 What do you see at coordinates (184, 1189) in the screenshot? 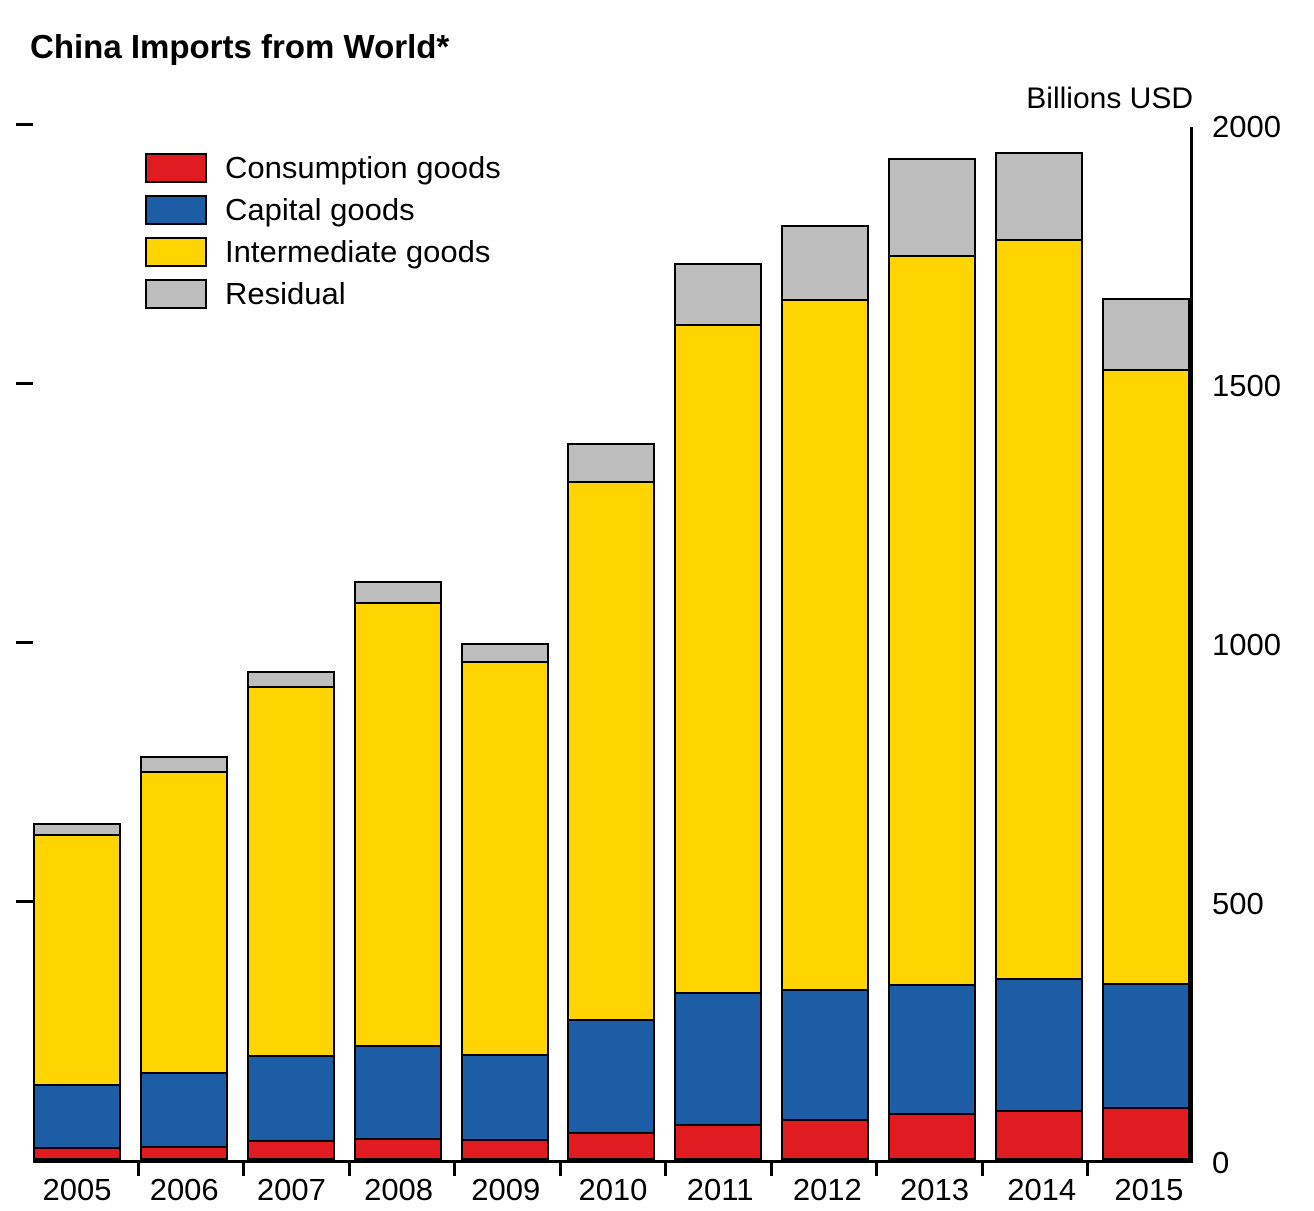
I see `x-axis-label-2006: 2006` at bounding box center [184, 1189].